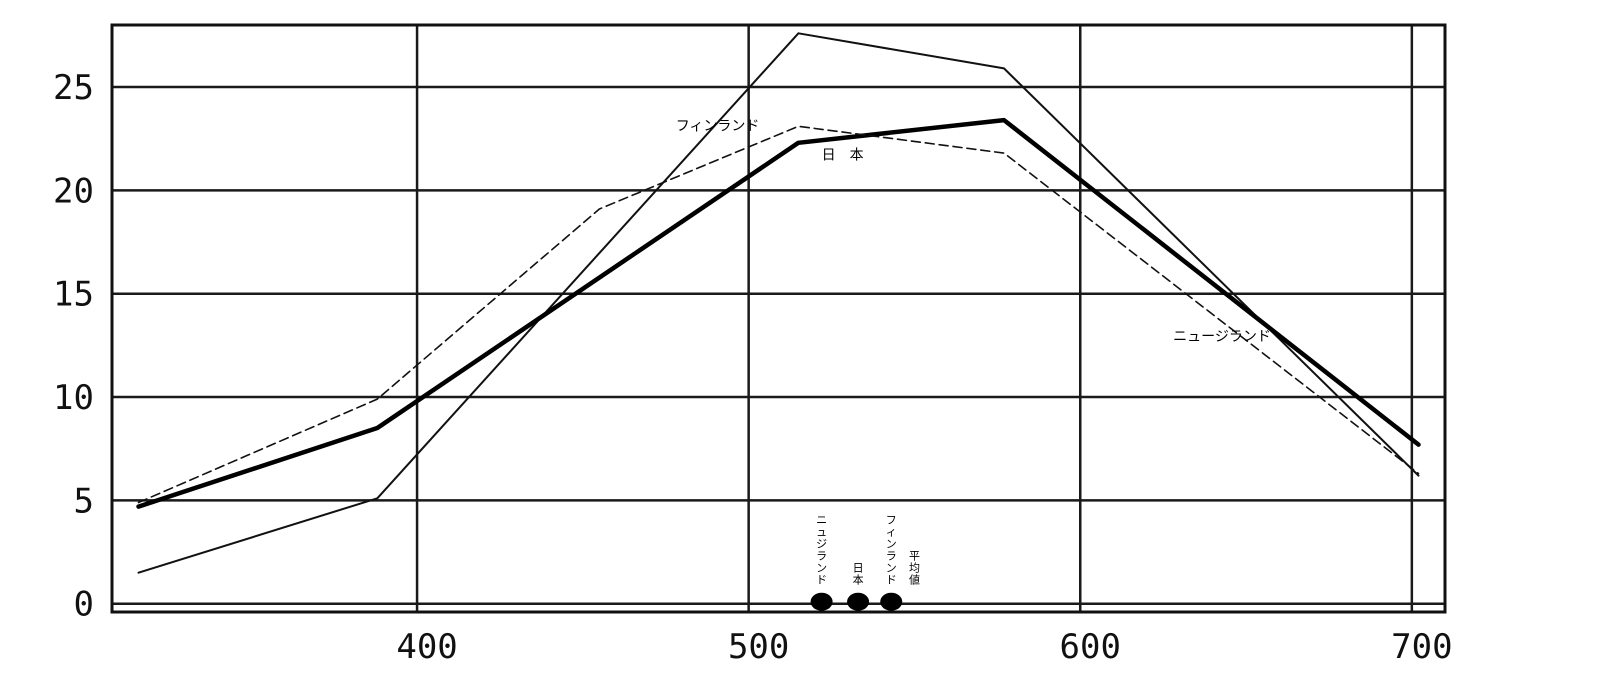  What do you see at coordinates (73, 398) in the screenshot?
I see `y-tick-label-10: 10` at bounding box center [73, 398].